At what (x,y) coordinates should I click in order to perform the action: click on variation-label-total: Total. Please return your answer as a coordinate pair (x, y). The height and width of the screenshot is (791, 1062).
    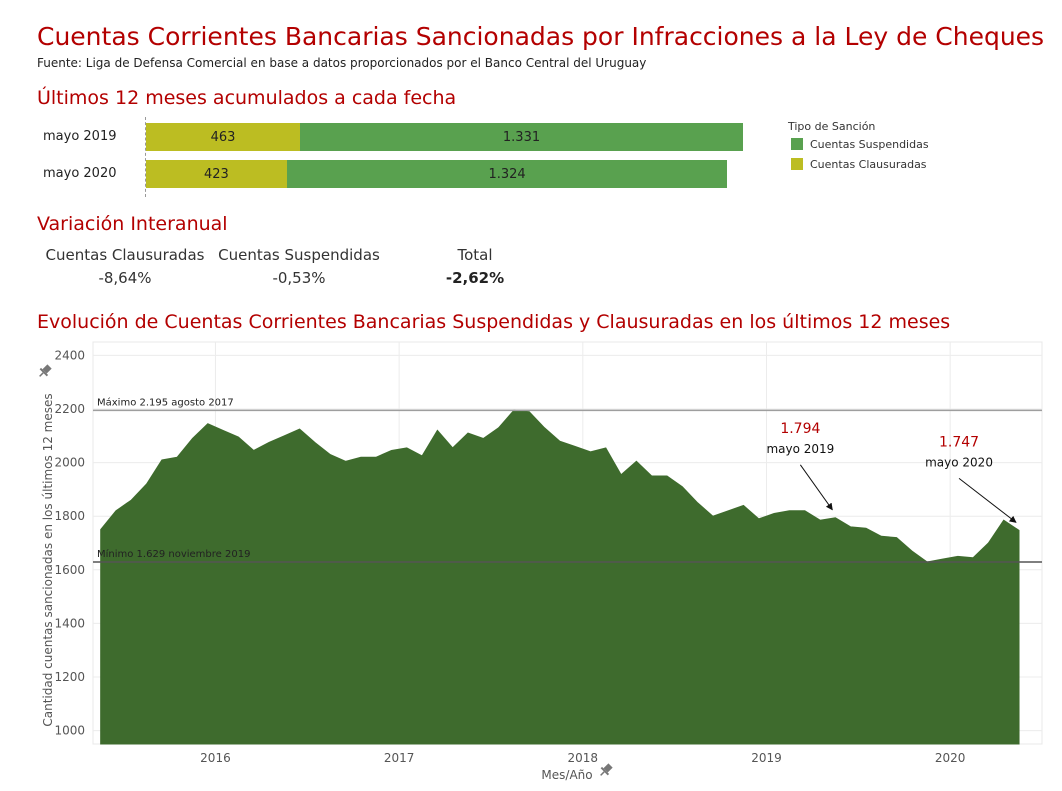
    Looking at the image, I should click on (475, 255).